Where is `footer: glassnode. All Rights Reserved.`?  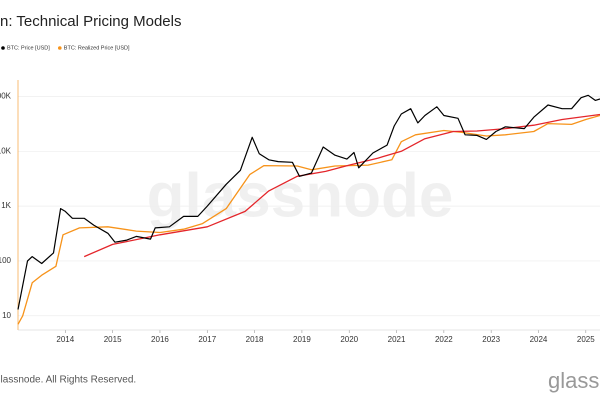 footer: glassnode. All Rights Reserved. is located at coordinates (68, 380).